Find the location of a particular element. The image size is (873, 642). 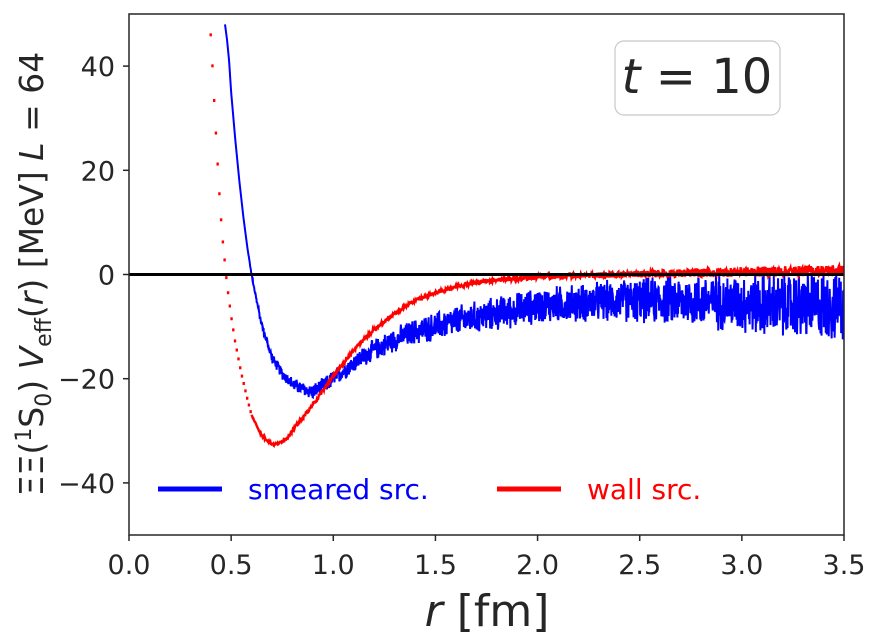

legend: smeared src. wall src. is located at coordinates (429, 489).